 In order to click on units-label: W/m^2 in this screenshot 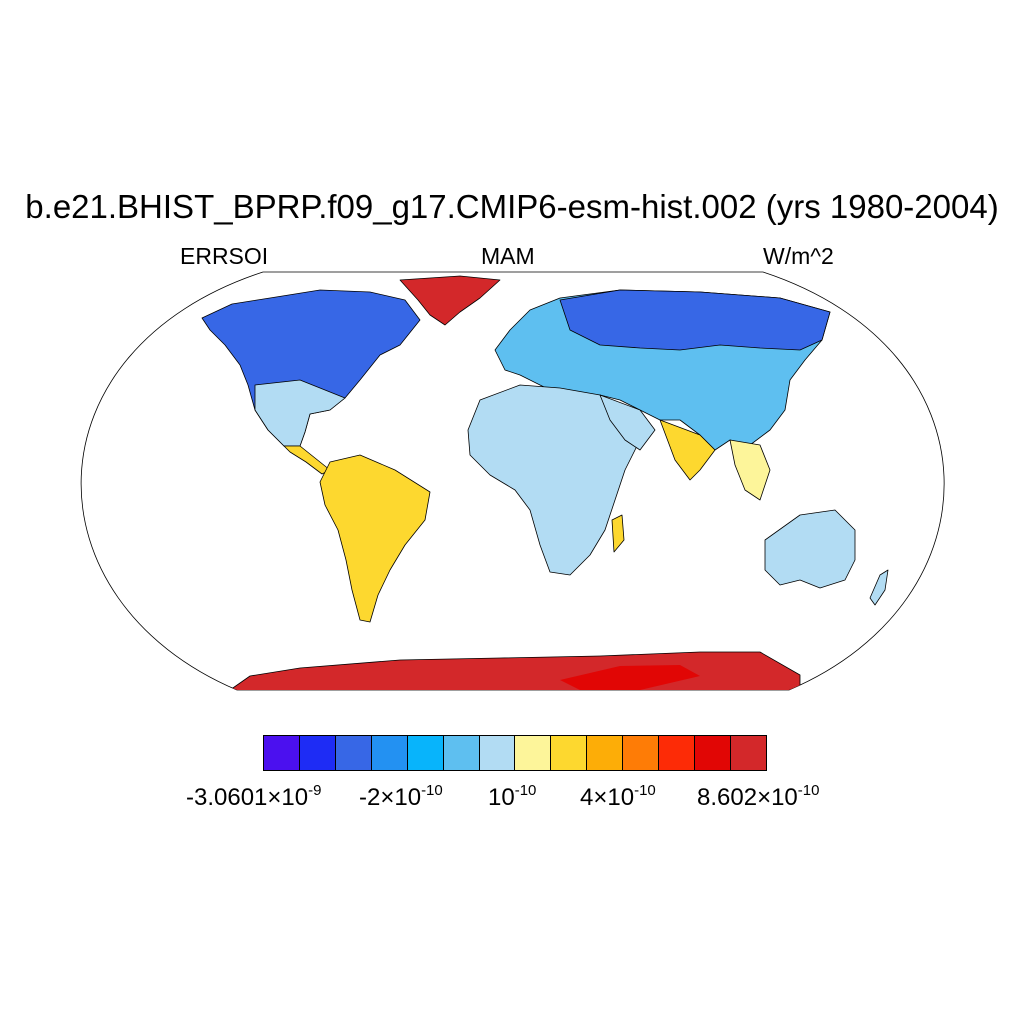, I will do `click(798, 256)`.